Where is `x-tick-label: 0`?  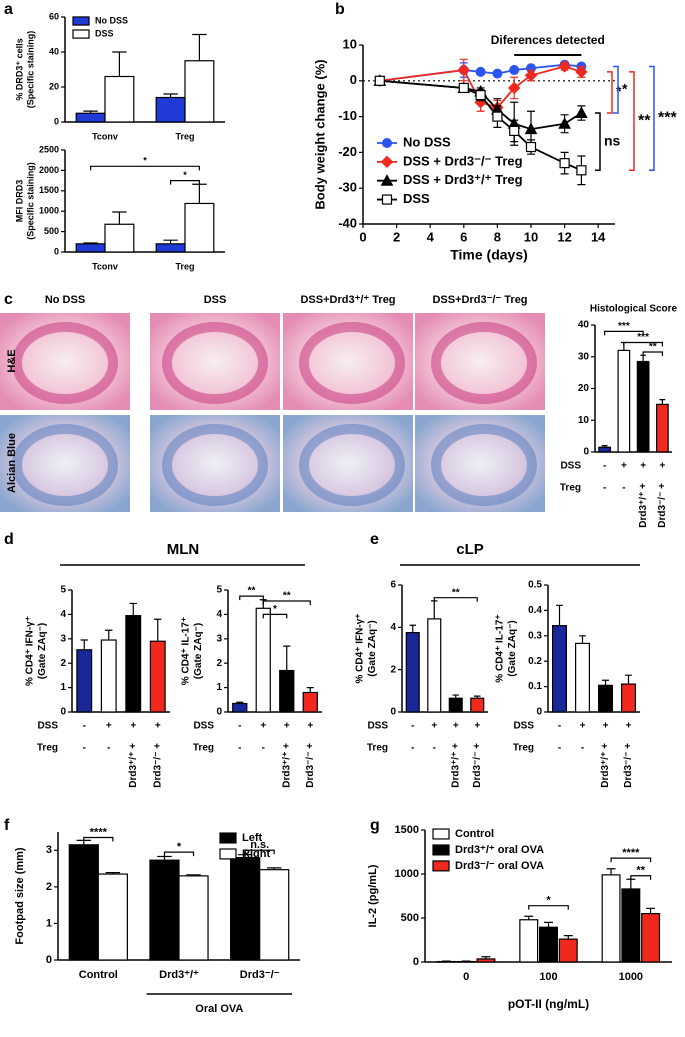
x-tick-label: 0 is located at coordinates (466, 977).